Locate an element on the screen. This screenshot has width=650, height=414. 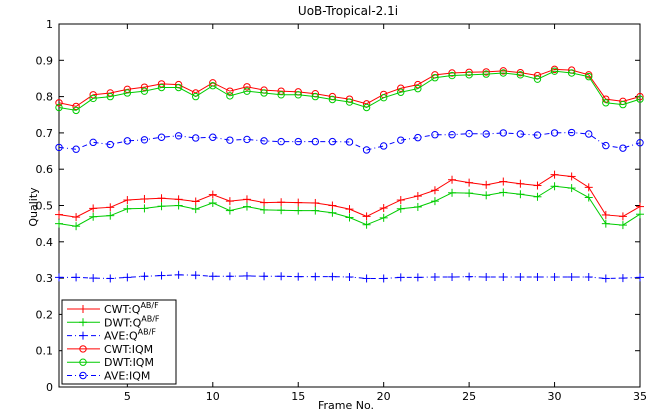
chart-title: UoB-Tropical-2.1i is located at coordinates (348, 11).